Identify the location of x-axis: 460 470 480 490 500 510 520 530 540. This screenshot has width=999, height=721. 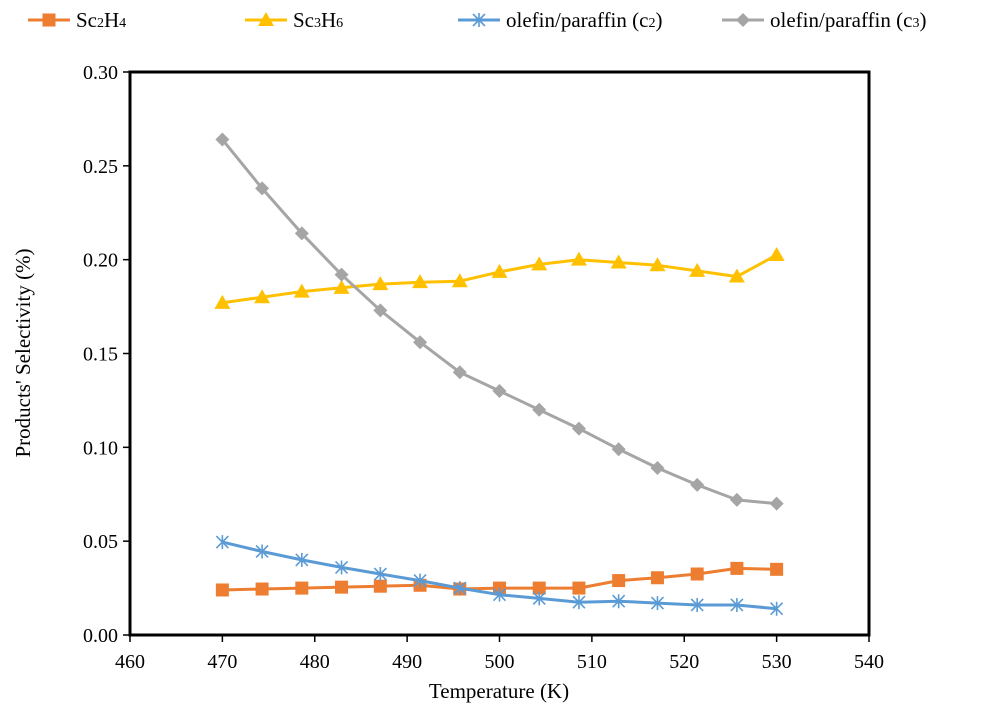
(499, 654).